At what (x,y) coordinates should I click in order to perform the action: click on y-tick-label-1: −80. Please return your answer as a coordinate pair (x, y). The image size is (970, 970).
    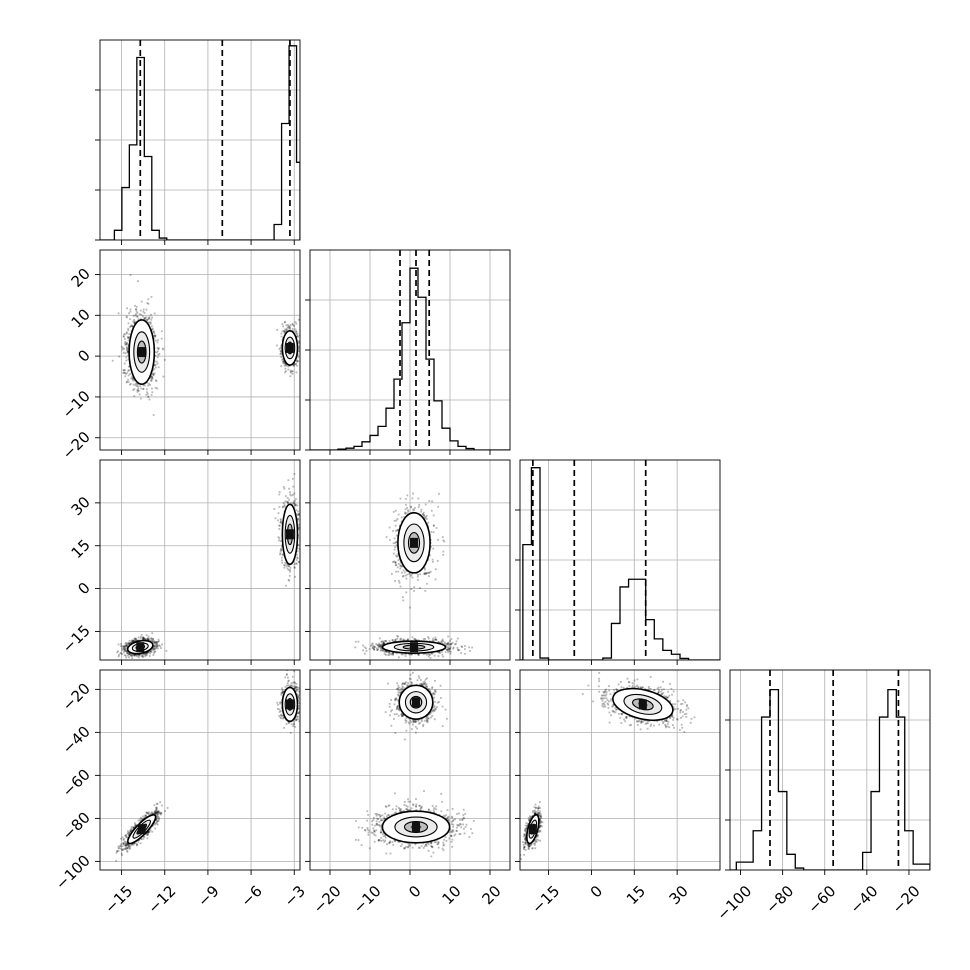
    Looking at the image, I should click on (76, 825).